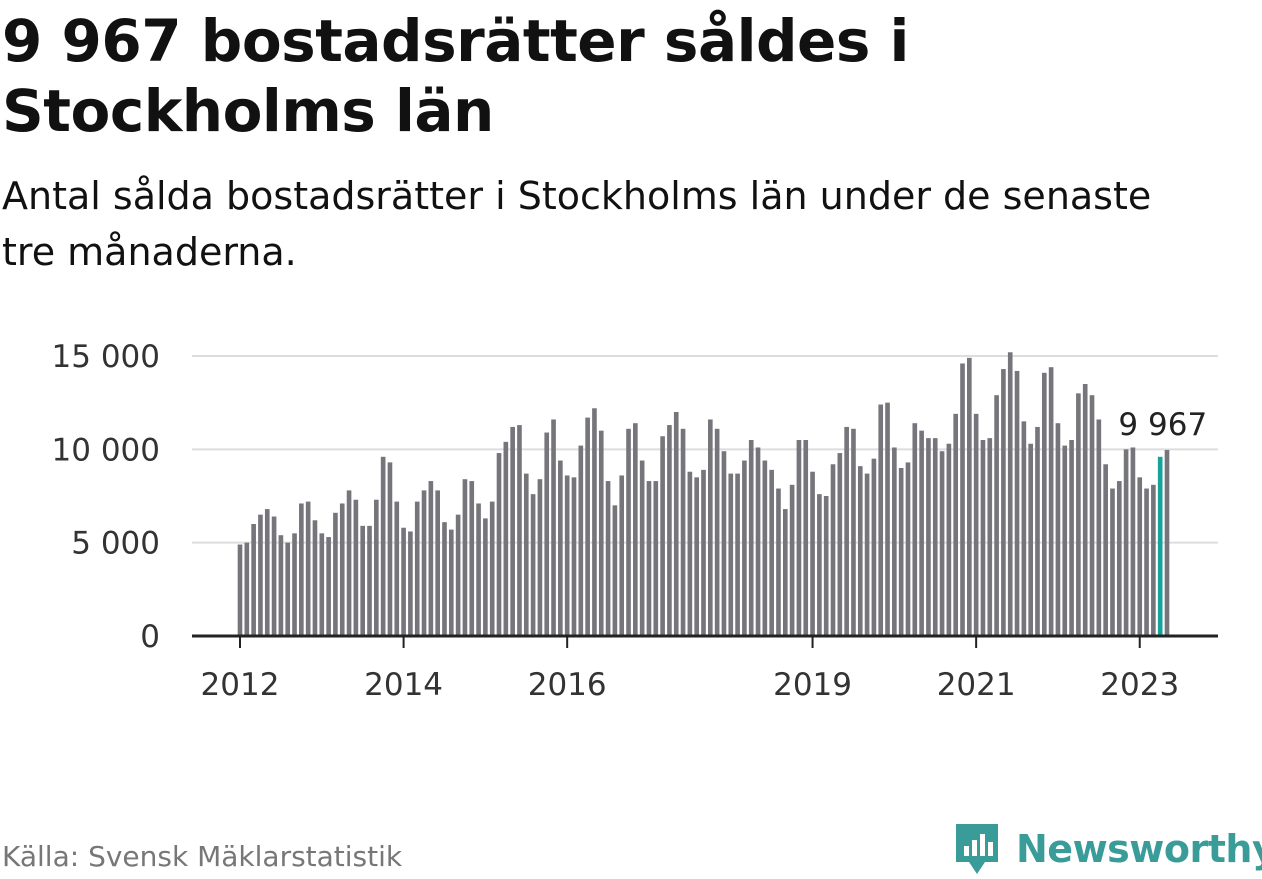 The width and height of the screenshot is (1262, 879). Describe the element at coordinates (1139, 849) in the screenshot. I see `brand-name: Newsworthy` at that location.